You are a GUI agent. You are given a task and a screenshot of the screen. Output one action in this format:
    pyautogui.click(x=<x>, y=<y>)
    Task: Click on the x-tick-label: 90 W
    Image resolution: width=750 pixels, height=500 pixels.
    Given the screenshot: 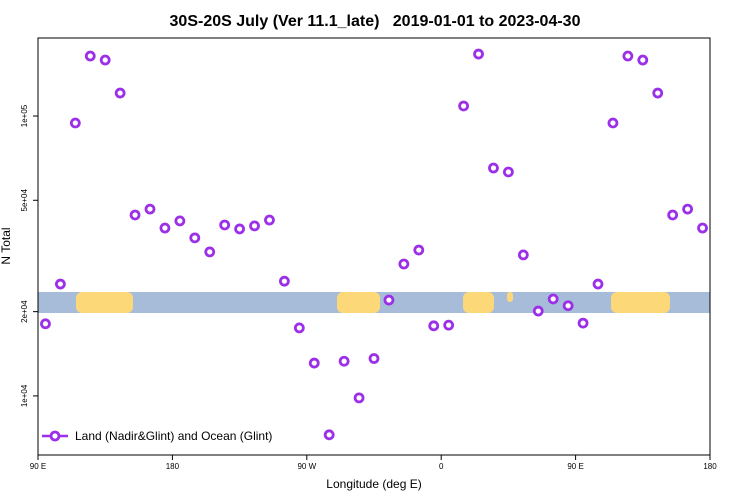 What is the action you would take?
    pyautogui.click(x=306, y=466)
    